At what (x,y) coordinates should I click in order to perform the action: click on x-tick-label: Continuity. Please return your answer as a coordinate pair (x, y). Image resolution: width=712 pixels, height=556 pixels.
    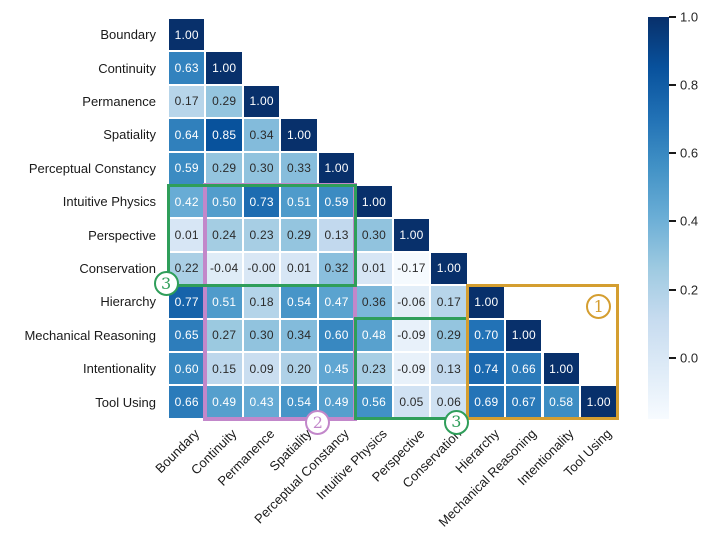
    Looking at the image, I should click on (214, 452).